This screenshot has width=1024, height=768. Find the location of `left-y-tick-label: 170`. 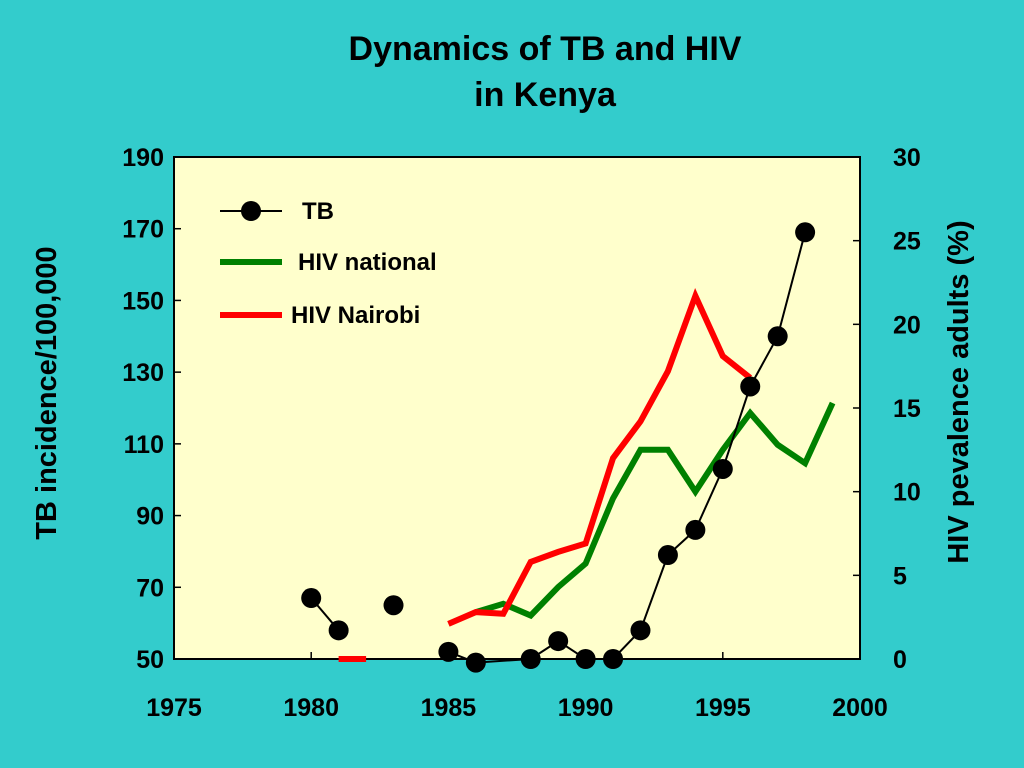

left-y-tick-label: 170 is located at coordinates (143, 230).